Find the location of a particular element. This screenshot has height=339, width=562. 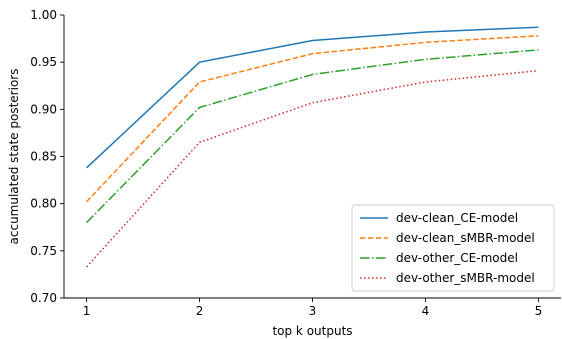

x-tick-label: 1 is located at coordinates (87, 311).